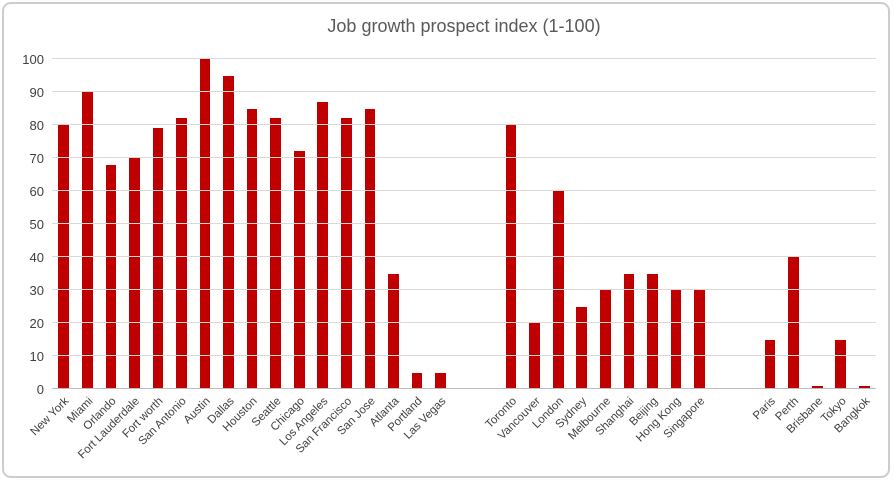 This screenshot has width=894, height=482. What do you see at coordinates (40, 389) in the screenshot?
I see `y-tick-label: 0` at bounding box center [40, 389].